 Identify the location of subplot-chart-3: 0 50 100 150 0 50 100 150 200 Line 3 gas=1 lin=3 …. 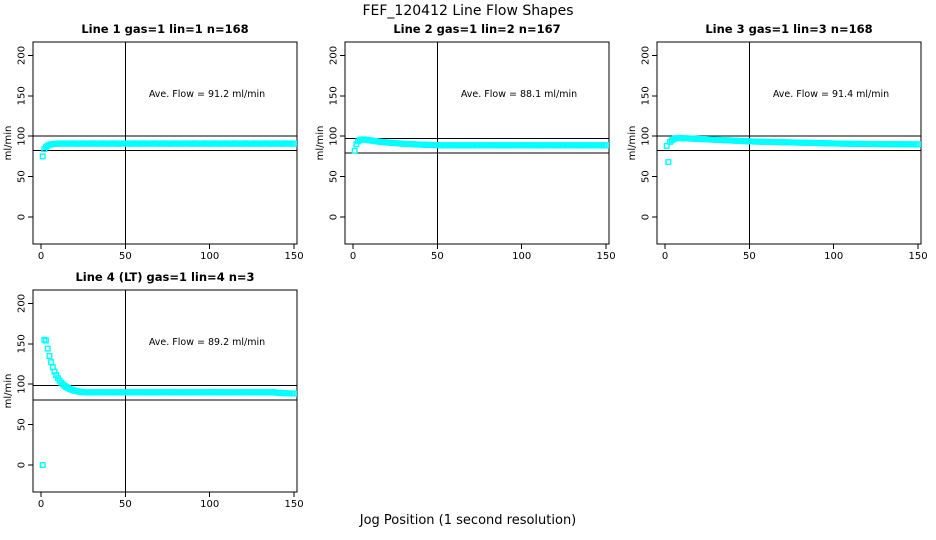
(777, 142).